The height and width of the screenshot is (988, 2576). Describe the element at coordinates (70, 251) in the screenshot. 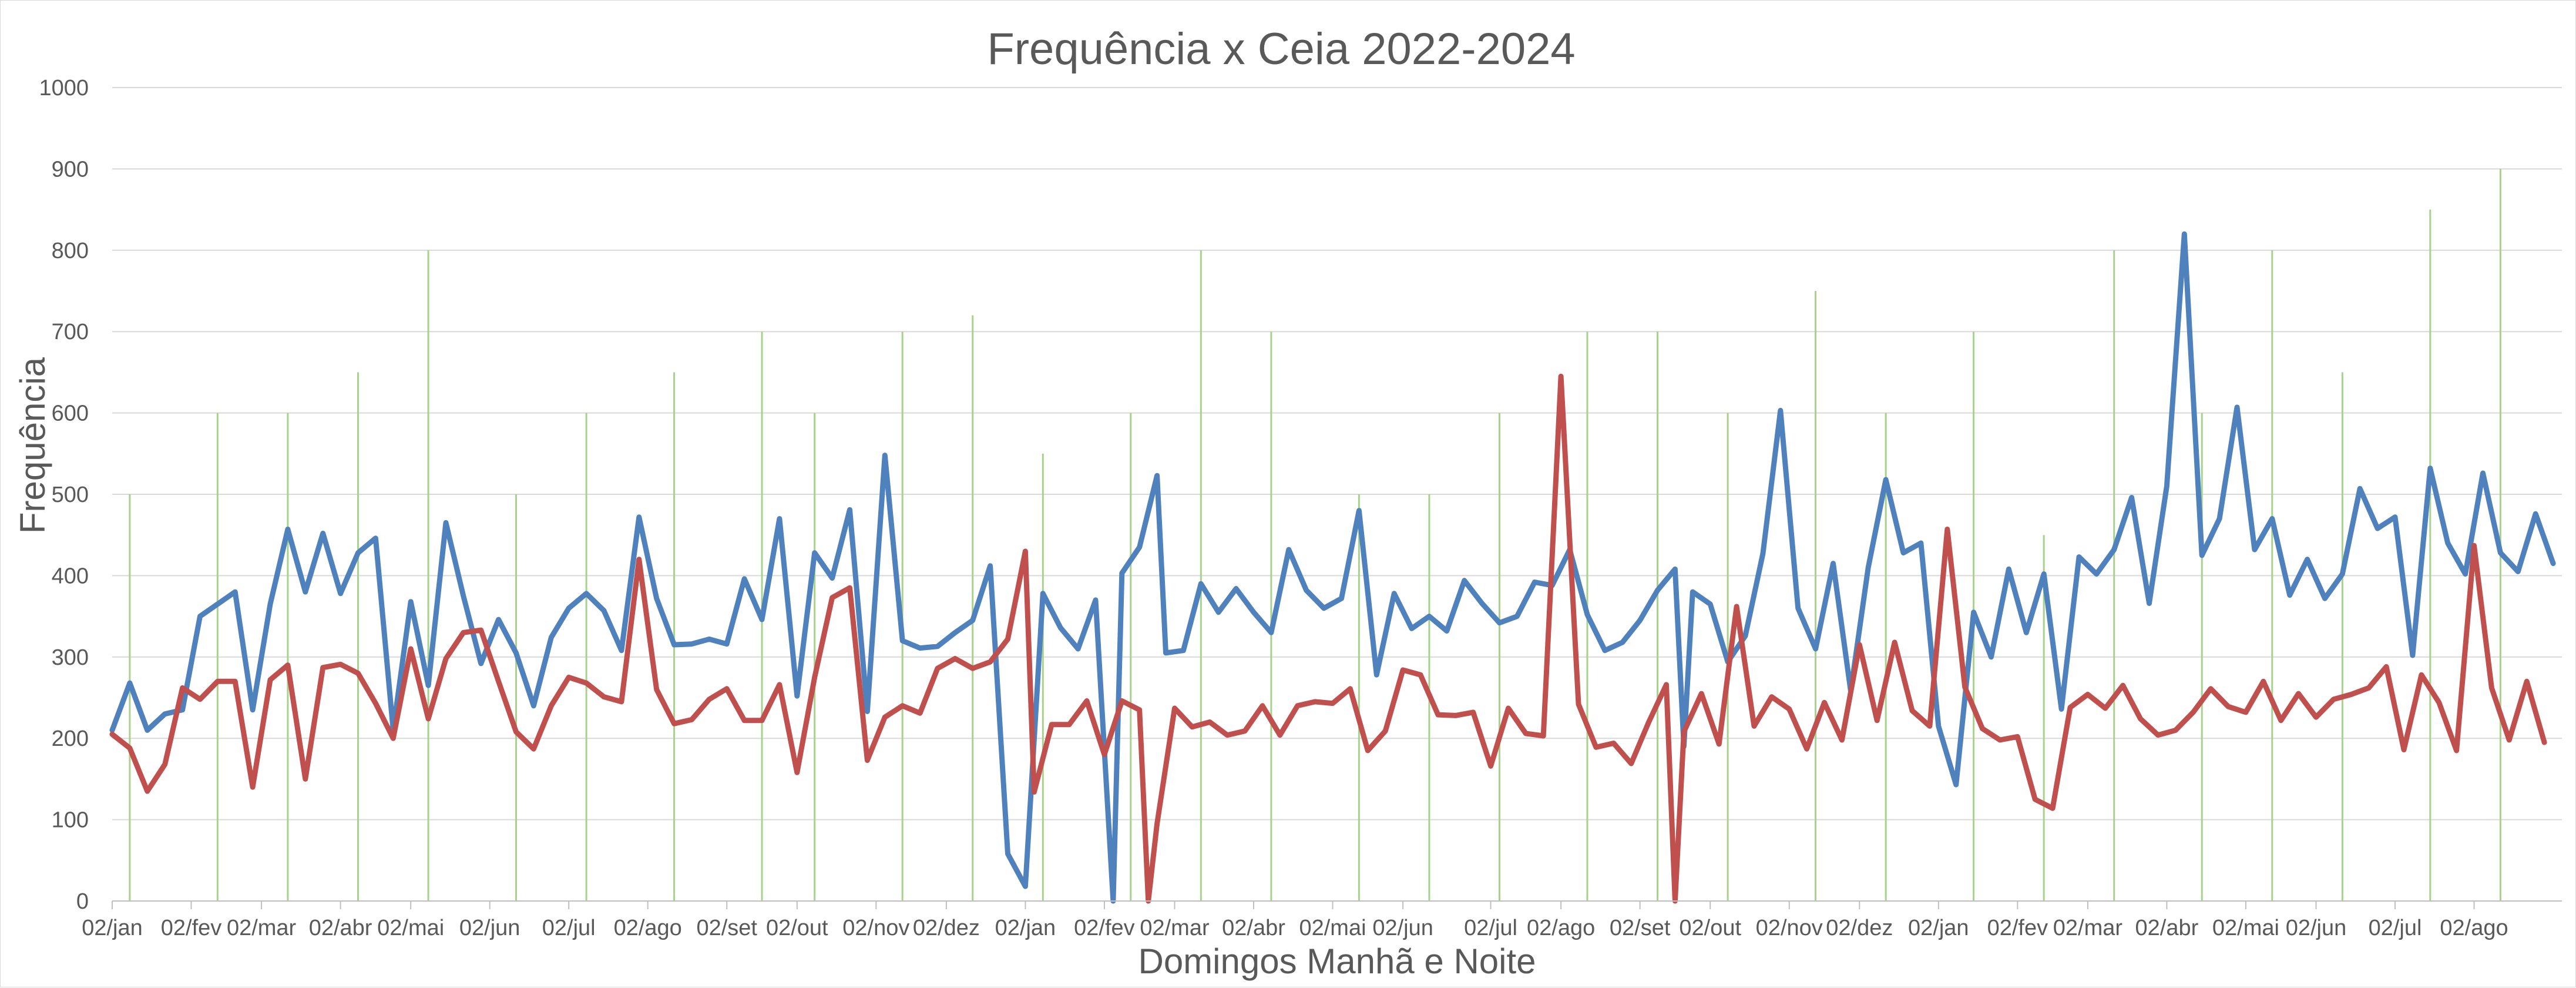

I see `y-tick-label: 800` at that location.